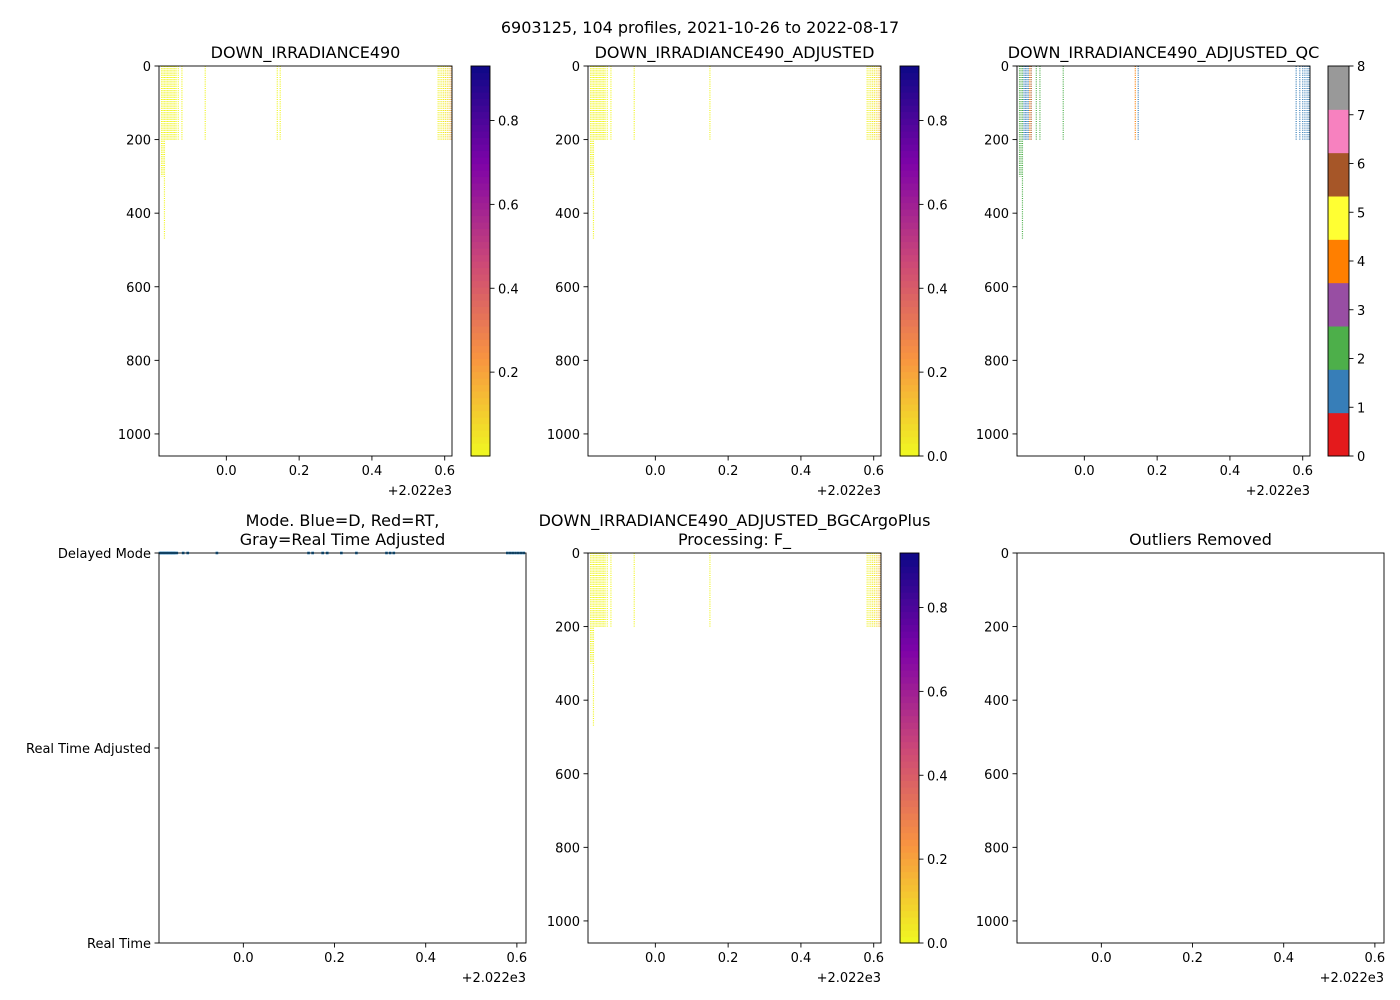 The image size is (1400, 1000). Describe the element at coordinates (1361, 165) in the screenshot. I see `colorbar-tick-label: 6` at that location.